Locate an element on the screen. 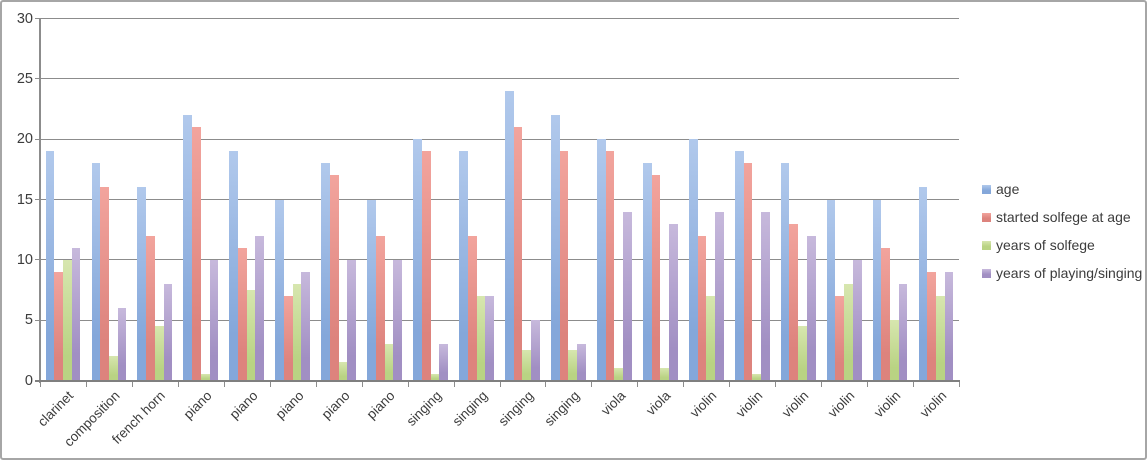  y-axis-label-5: 5 is located at coordinates (28, 320).